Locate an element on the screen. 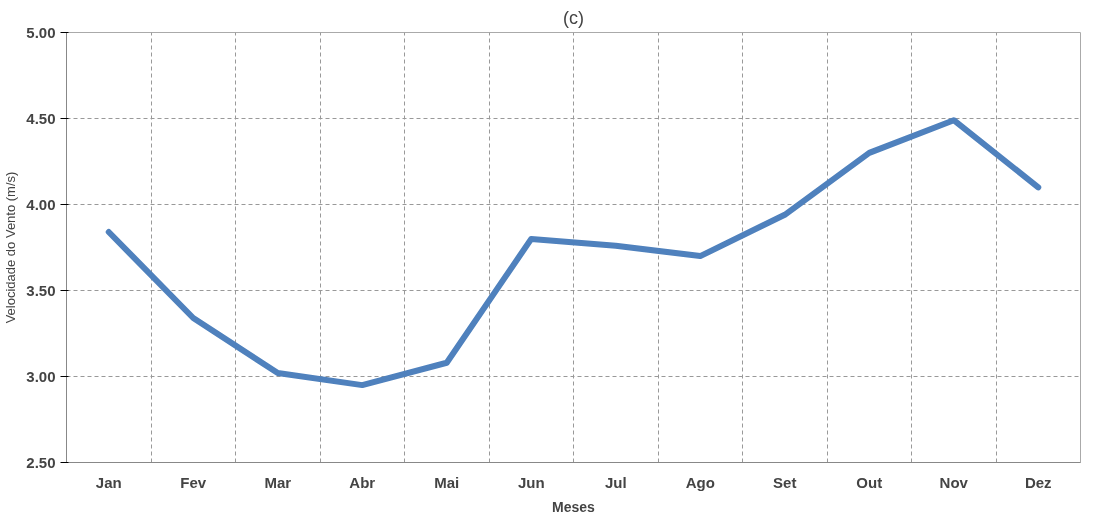  y-tick-label: 5.00 is located at coordinates (41, 32).